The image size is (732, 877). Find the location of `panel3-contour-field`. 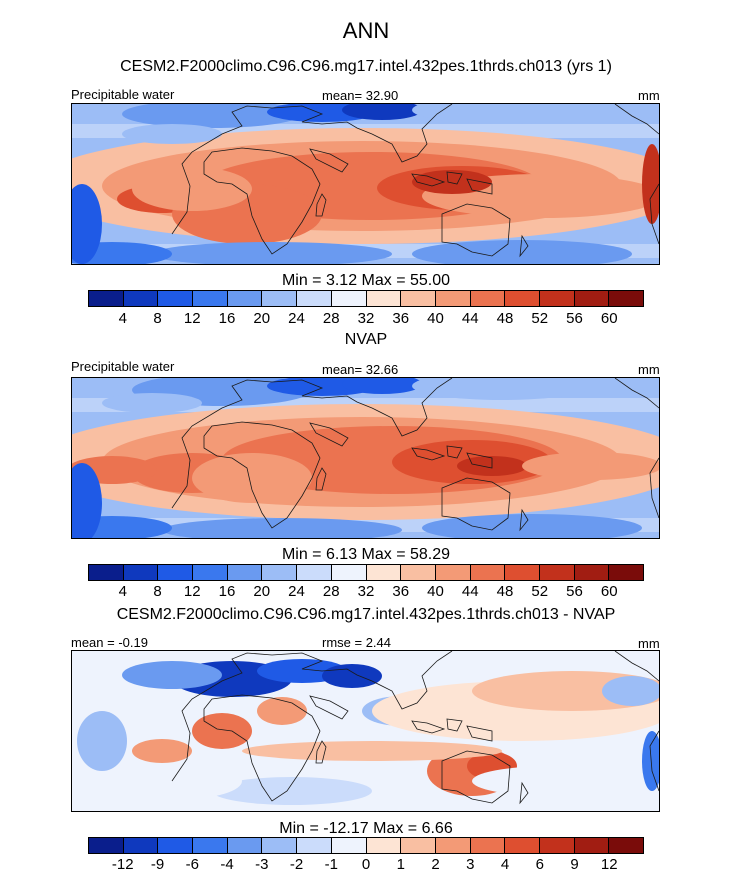

panel3-contour-field is located at coordinates (365, 731).